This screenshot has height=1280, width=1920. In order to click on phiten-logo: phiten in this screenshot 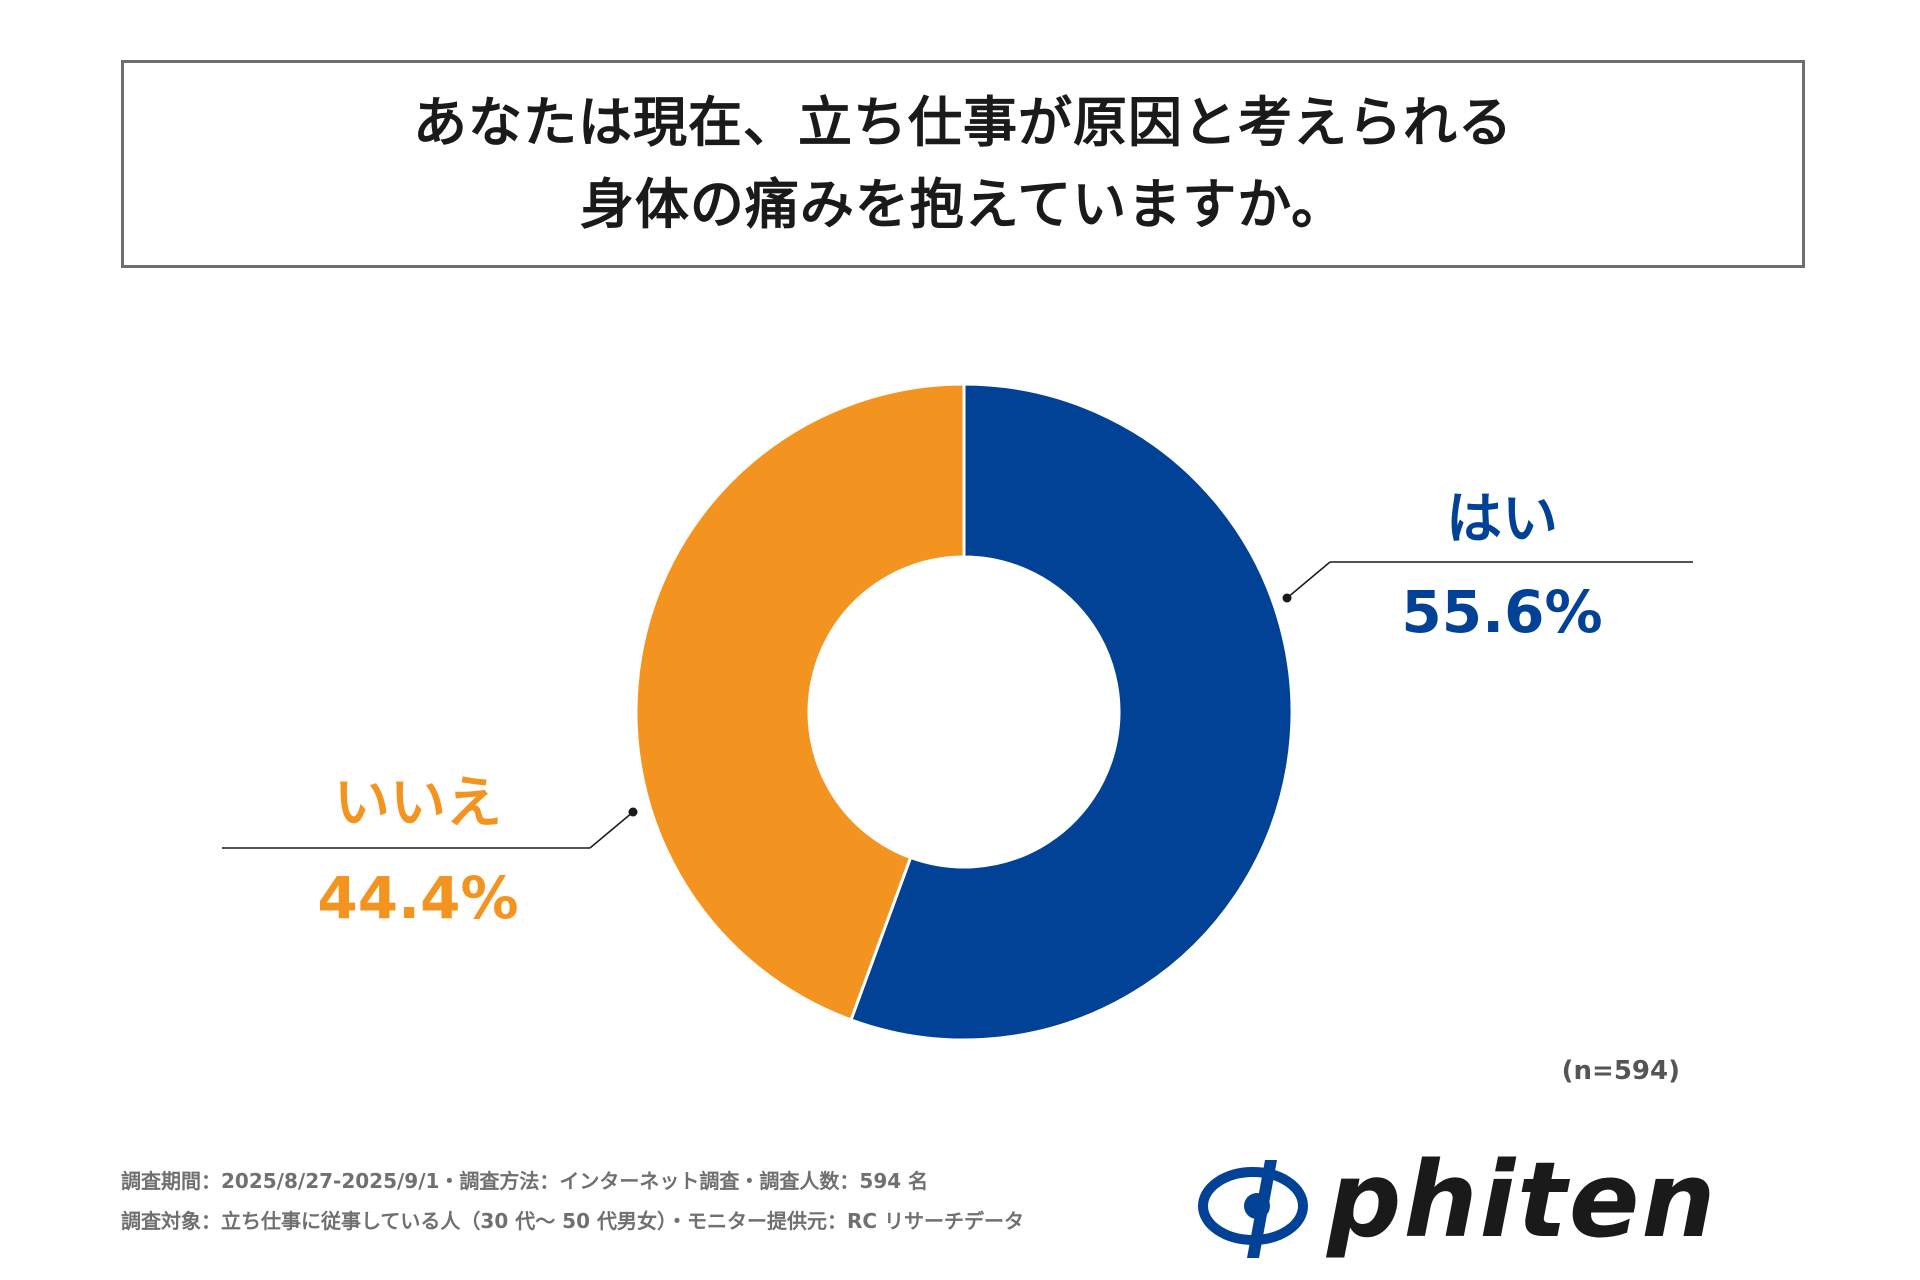, I will do `click(1457, 1205)`.